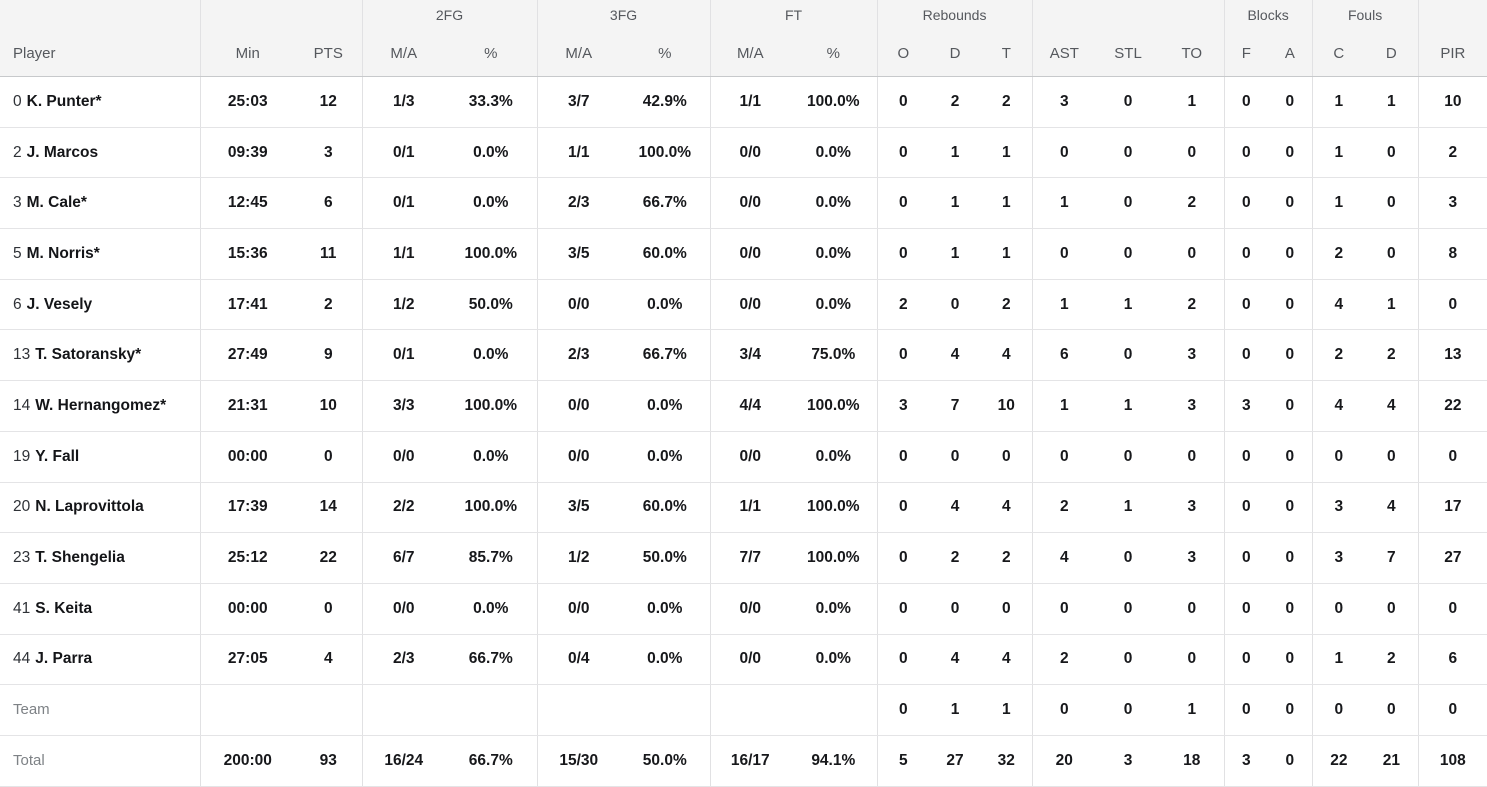 Image resolution: width=1487 pixels, height=787 pixels. Describe the element at coordinates (1128, 15) in the screenshot. I see `group-header-spacer` at that location.